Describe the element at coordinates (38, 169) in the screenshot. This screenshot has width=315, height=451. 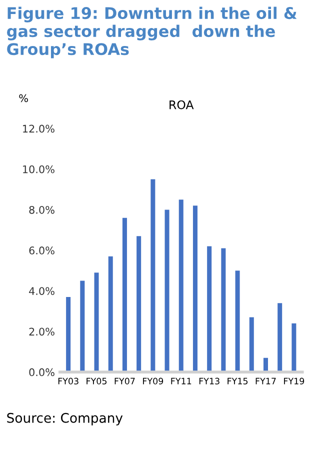
I see `y-tick-label: 10.0%` at that location.